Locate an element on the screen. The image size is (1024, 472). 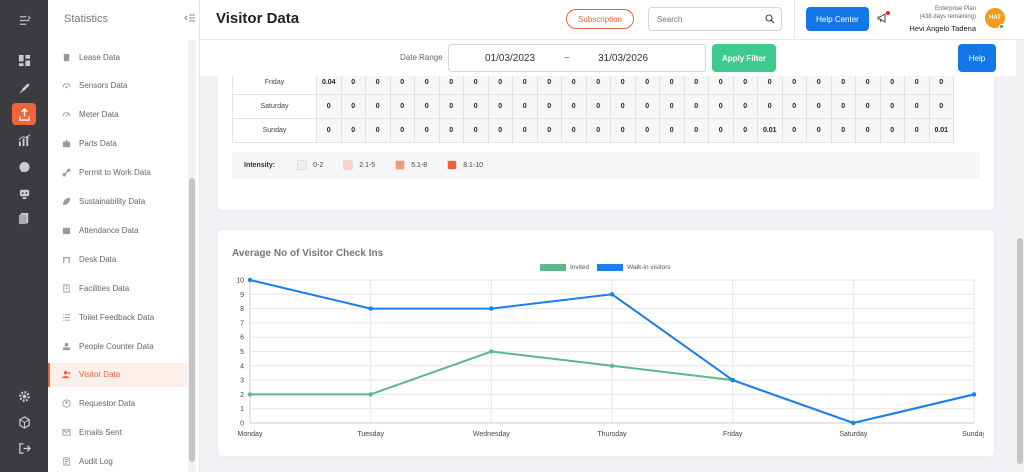
sidebar-item-permit-to-work-data: Permit to Work Data is located at coordinates (118, 173).